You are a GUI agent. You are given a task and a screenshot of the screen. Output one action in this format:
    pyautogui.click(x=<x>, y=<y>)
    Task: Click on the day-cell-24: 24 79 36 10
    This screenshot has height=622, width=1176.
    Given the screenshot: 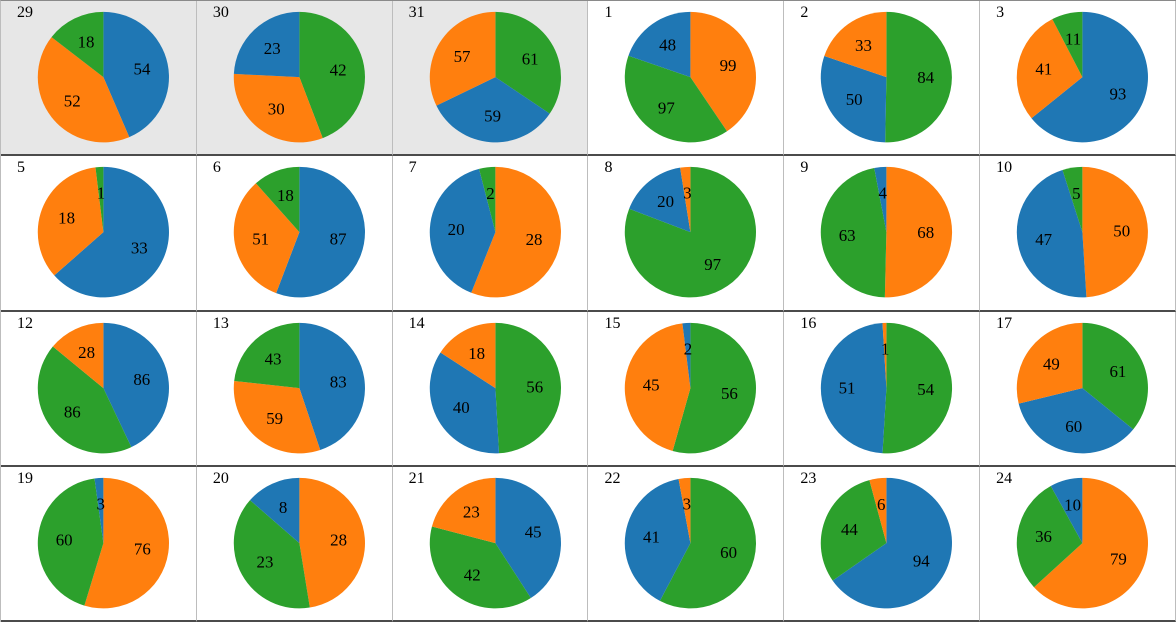 What is the action you would take?
    pyautogui.click(x=1078, y=544)
    